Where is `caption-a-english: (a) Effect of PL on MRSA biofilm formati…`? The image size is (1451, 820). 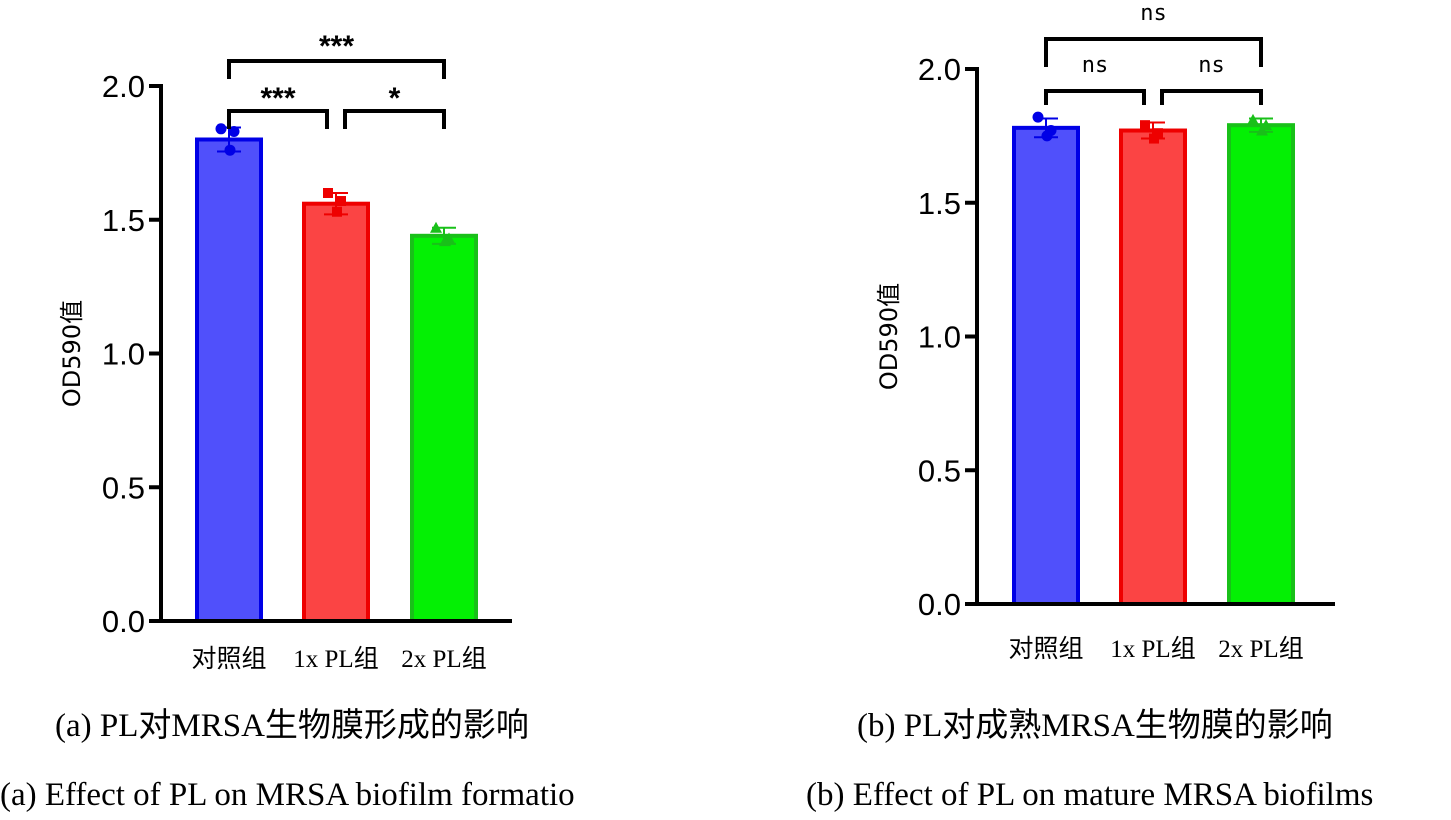 caption-a-english: (a) Effect of PL on MRSA biofilm formati… is located at coordinates (287, 795).